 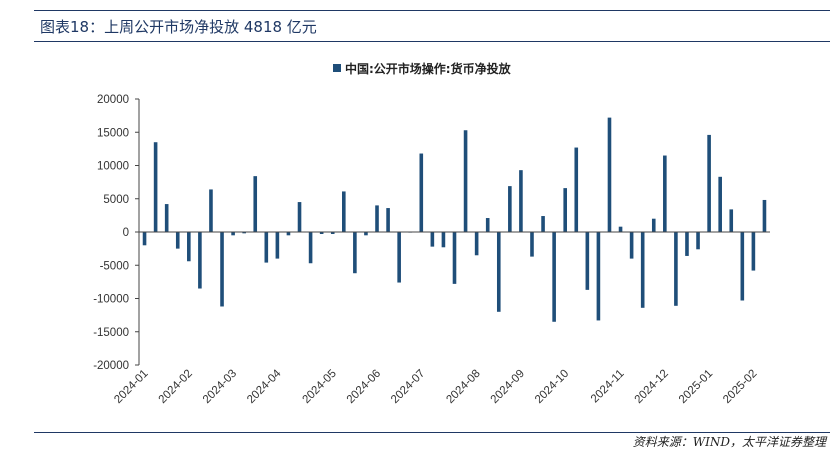 What do you see at coordinates (113, 100) in the screenshot?
I see `y-tick-label: 20000` at bounding box center [113, 100].